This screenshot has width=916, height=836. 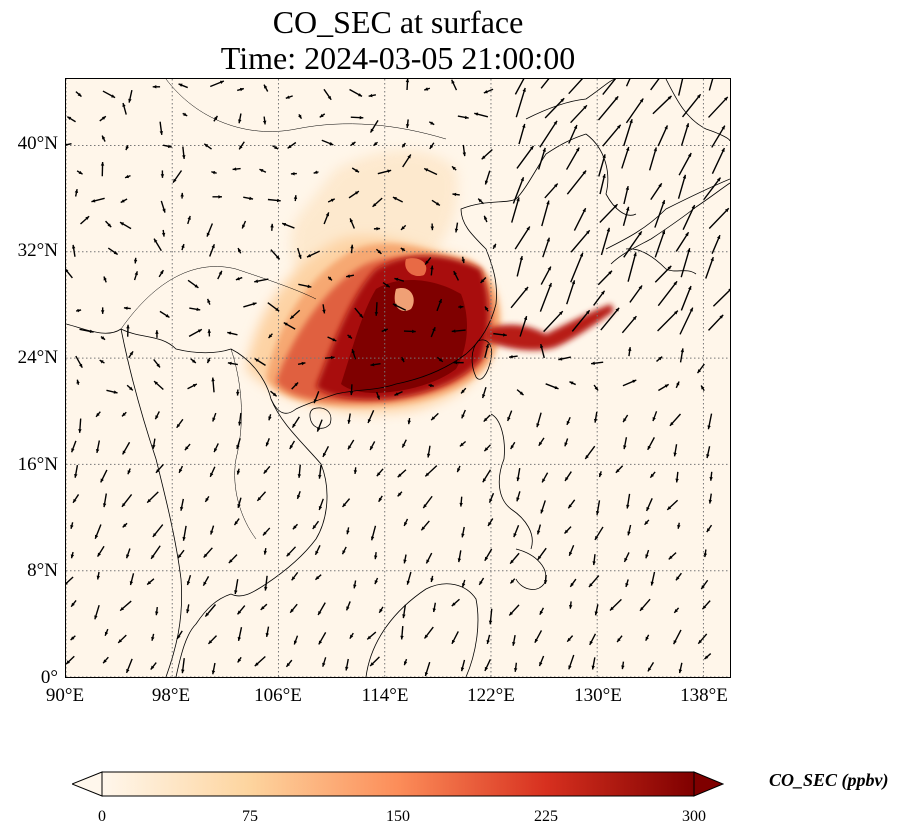 What do you see at coordinates (829, 780) in the screenshot?
I see `colorbar-label: CO_SEC (ppbv)` at bounding box center [829, 780].